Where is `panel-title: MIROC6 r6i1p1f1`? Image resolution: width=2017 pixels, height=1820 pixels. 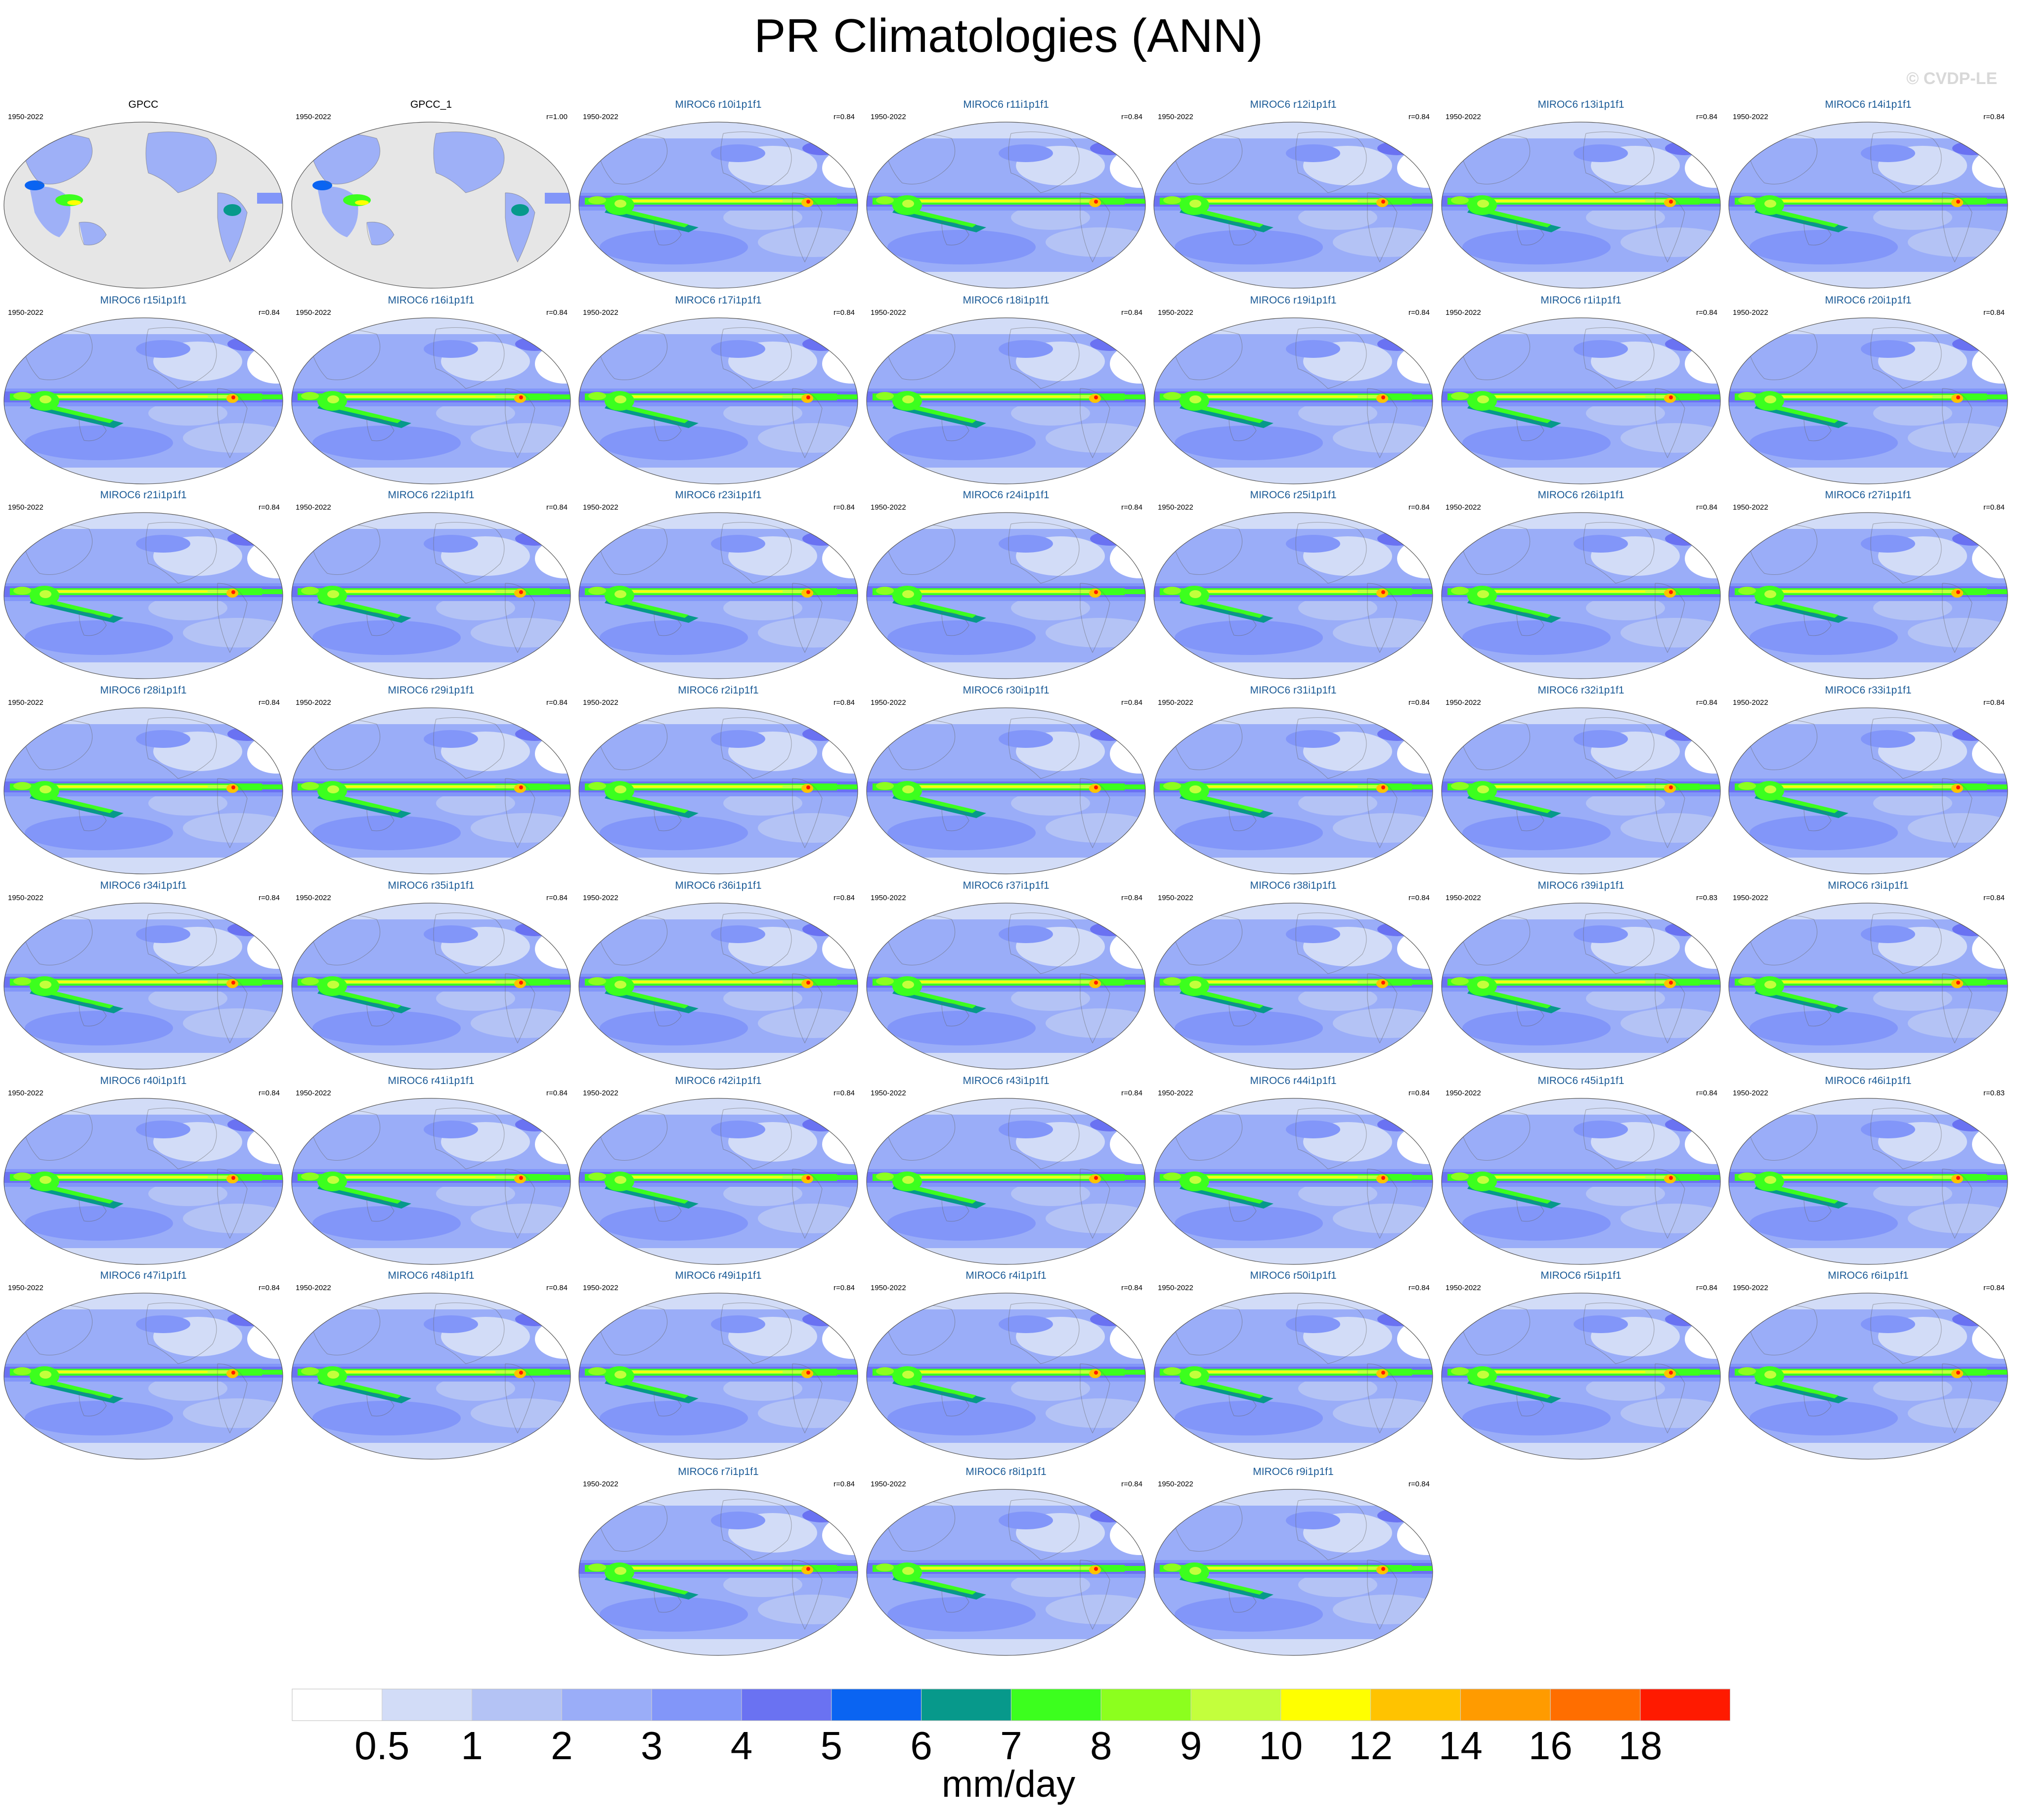
panel-title: MIROC6 r6i1p1f1 is located at coordinates (1868, 1275).